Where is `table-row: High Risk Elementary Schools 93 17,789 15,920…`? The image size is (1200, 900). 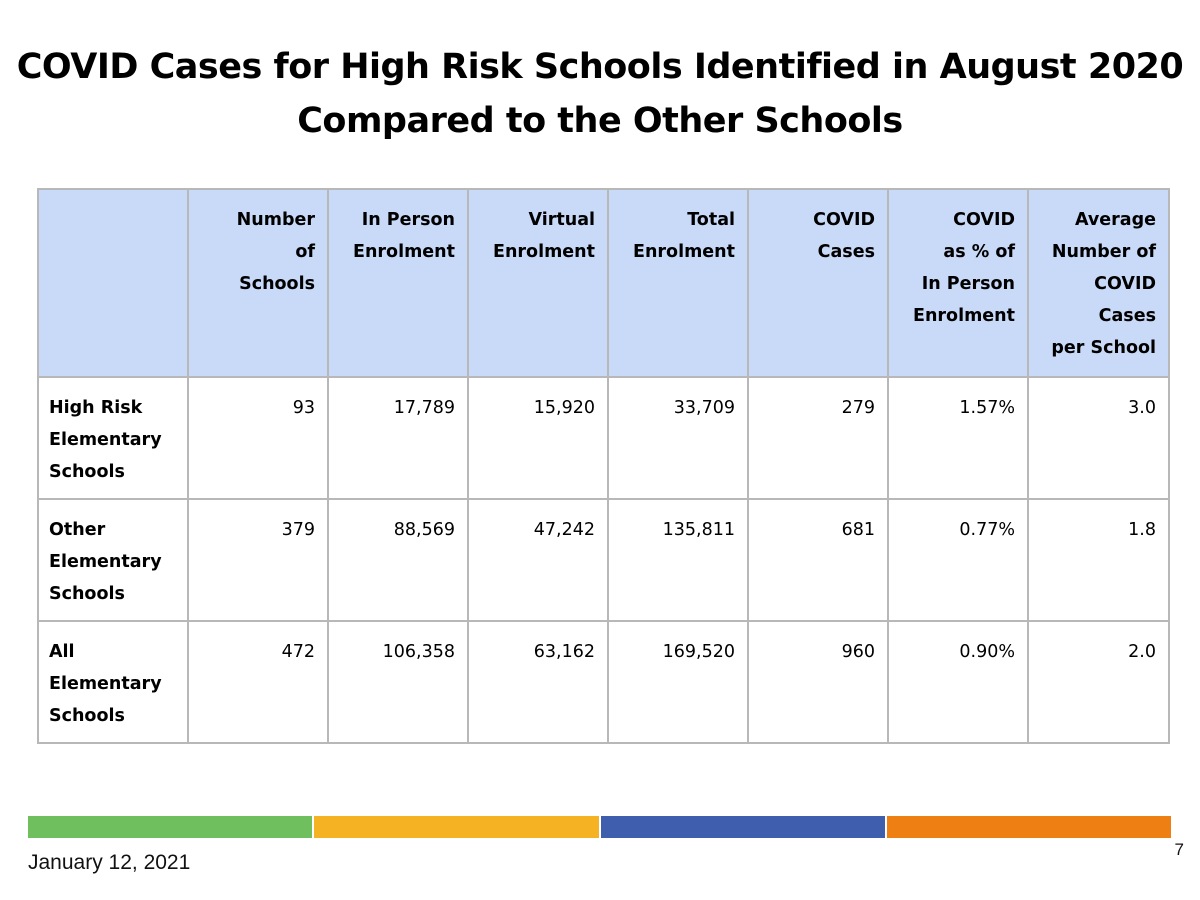 table-row: High Risk Elementary Schools 93 17,789 15,920… is located at coordinates (603, 438).